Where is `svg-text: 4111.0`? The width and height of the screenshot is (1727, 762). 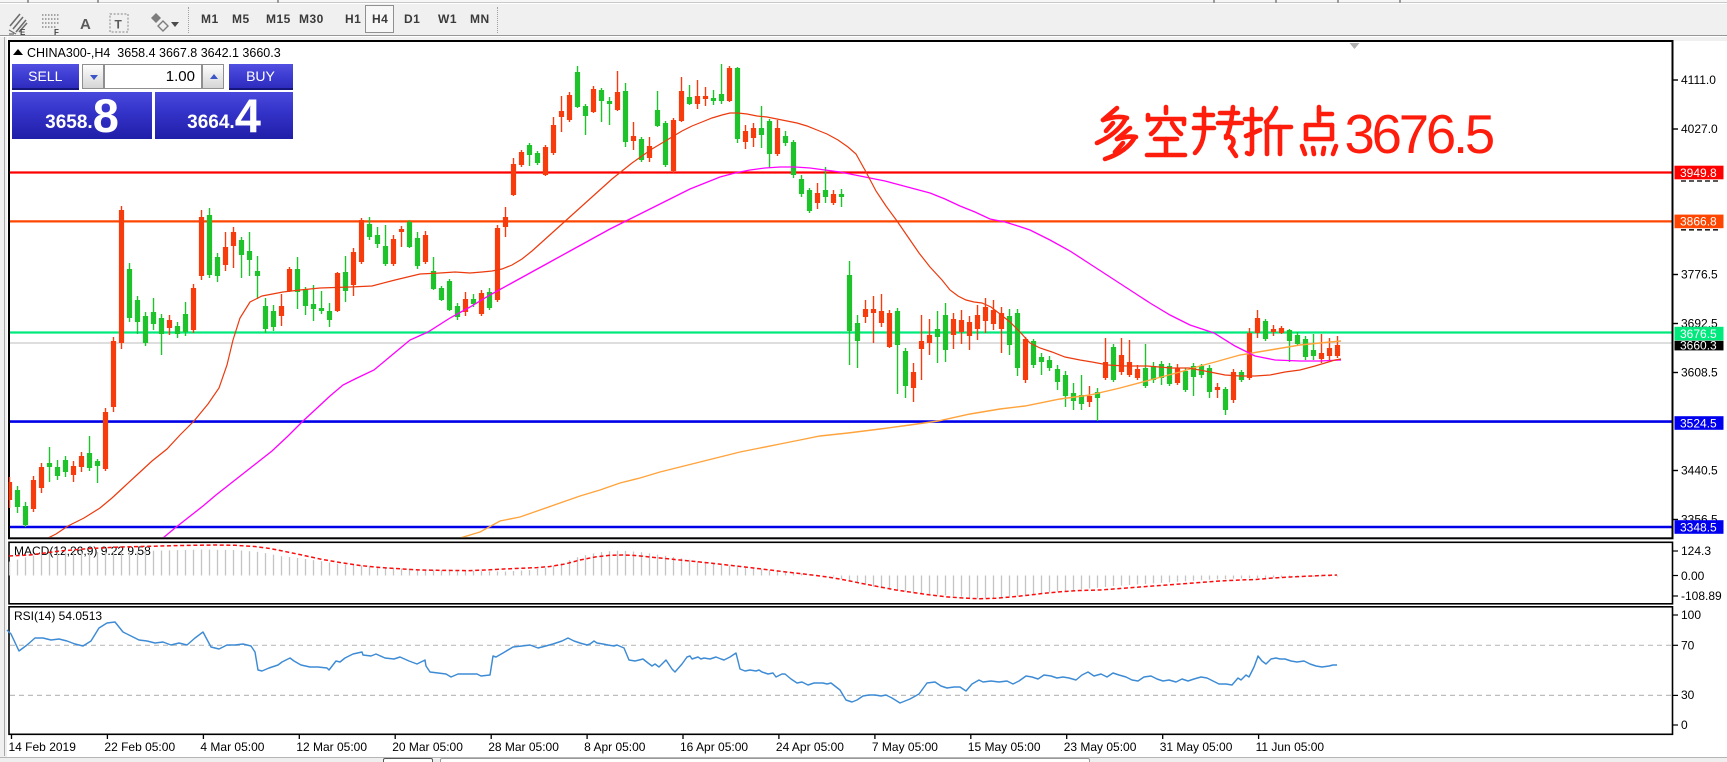
svg-text: 4111.0 is located at coordinates (1698, 80).